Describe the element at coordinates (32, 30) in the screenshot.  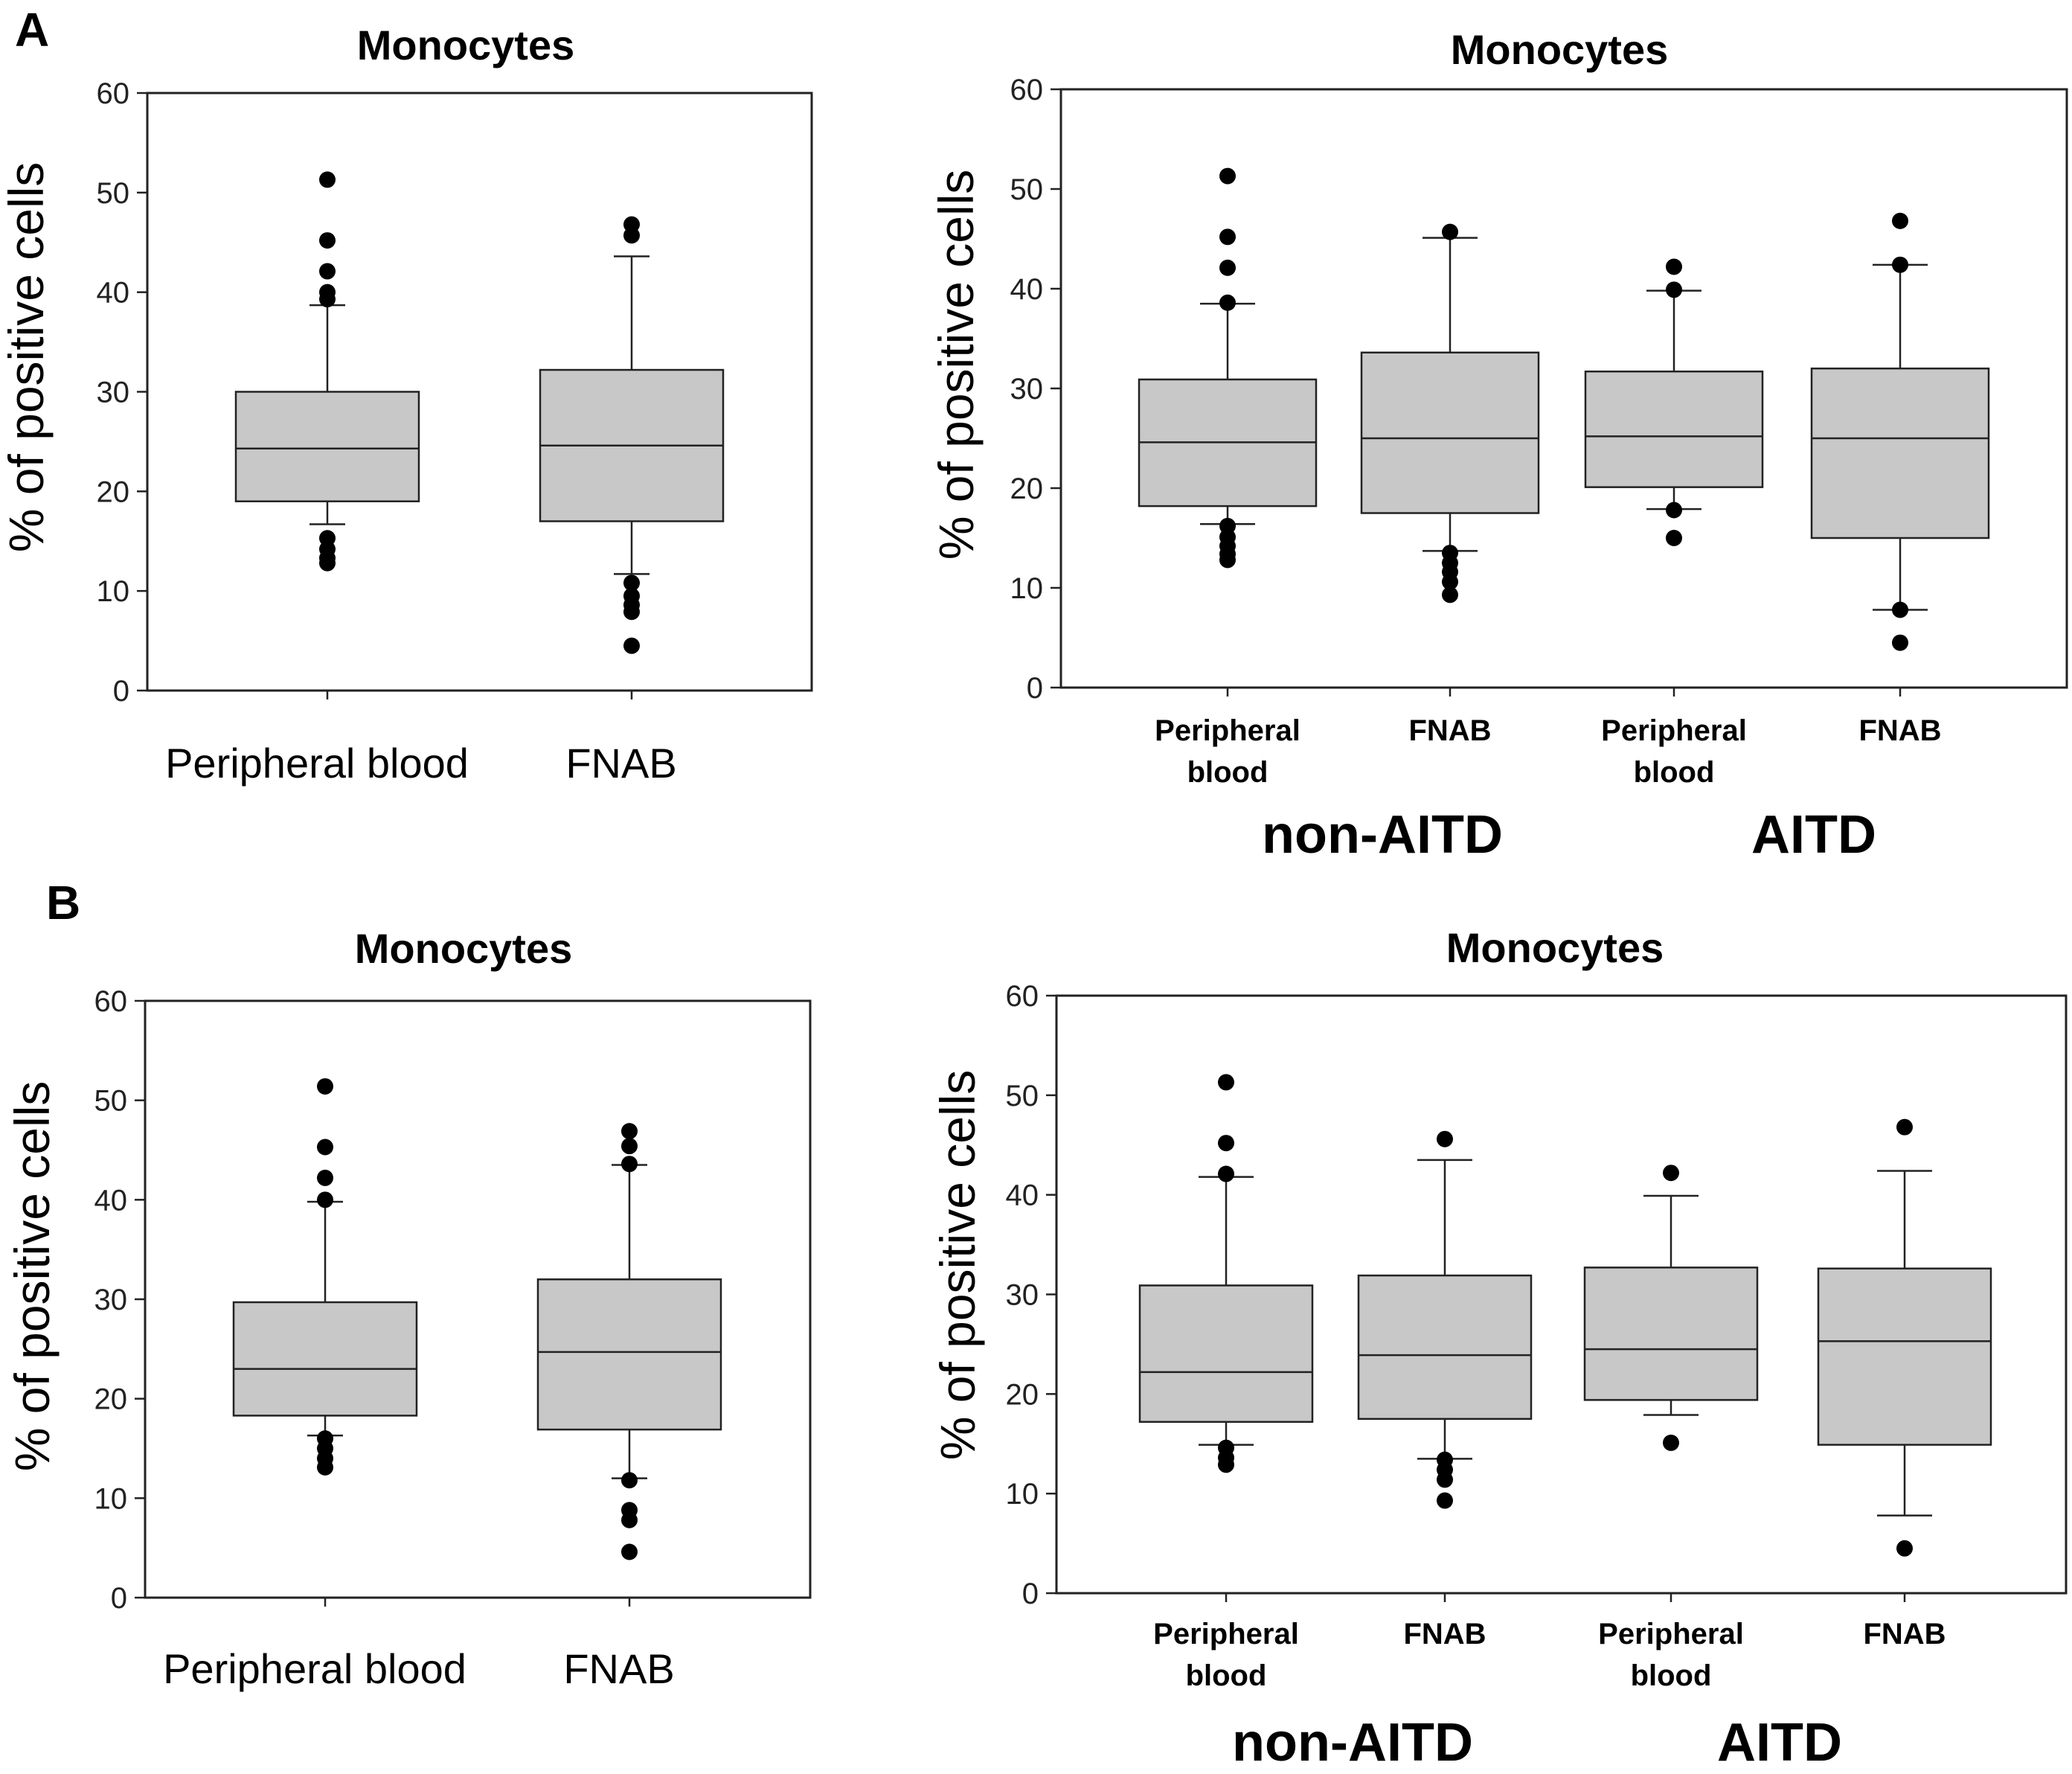
I see `panel-letter: A` at that location.